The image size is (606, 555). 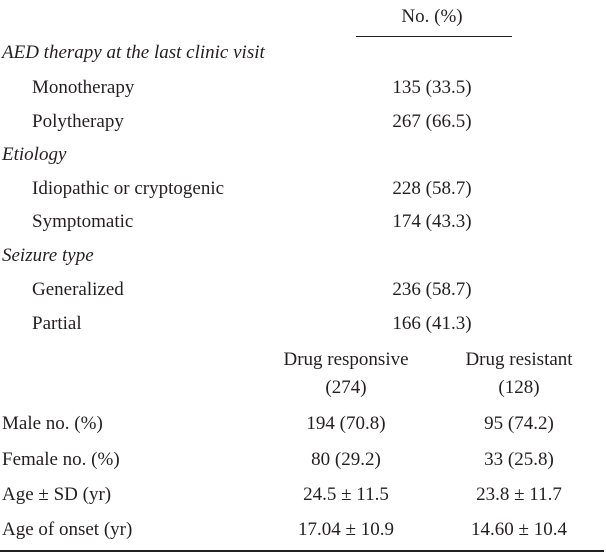 I want to click on section-heading-aed-therapy: AED therapy at the last clinic visit, so click(x=133, y=52).